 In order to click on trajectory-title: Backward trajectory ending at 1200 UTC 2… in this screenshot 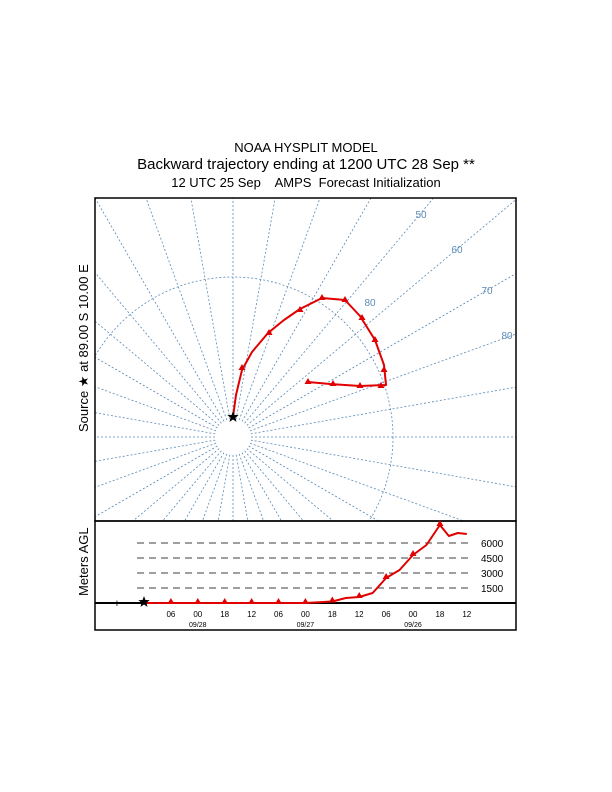, I will do `click(306, 164)`.